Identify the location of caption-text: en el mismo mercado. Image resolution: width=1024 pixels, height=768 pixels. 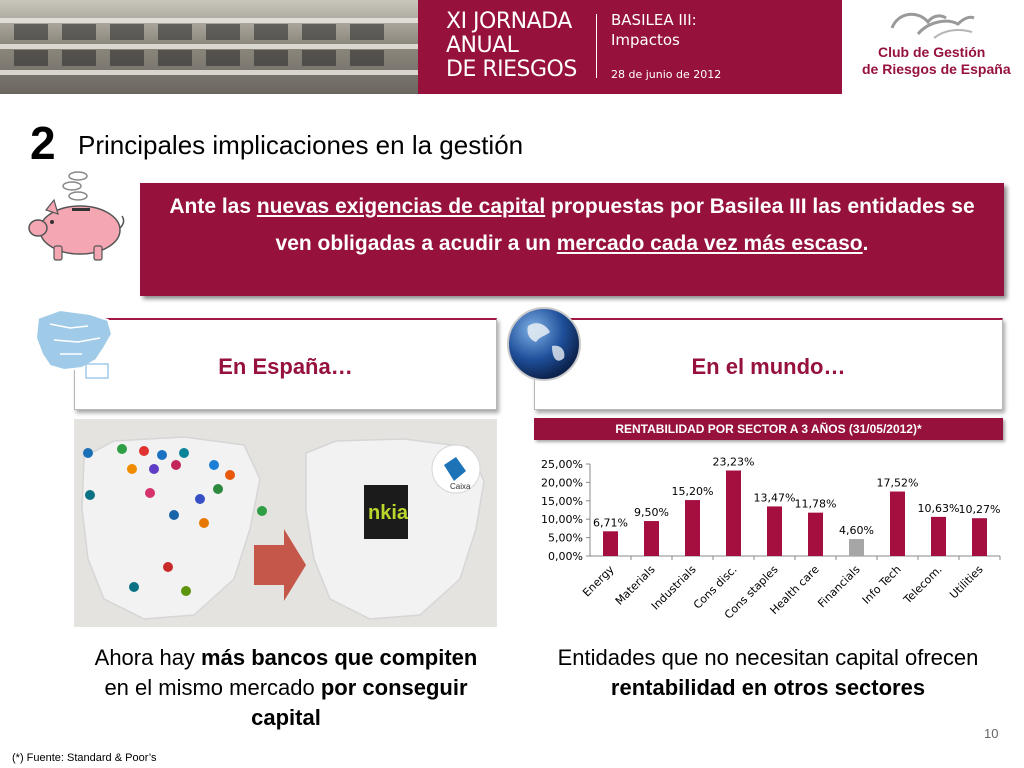
(212, 687).